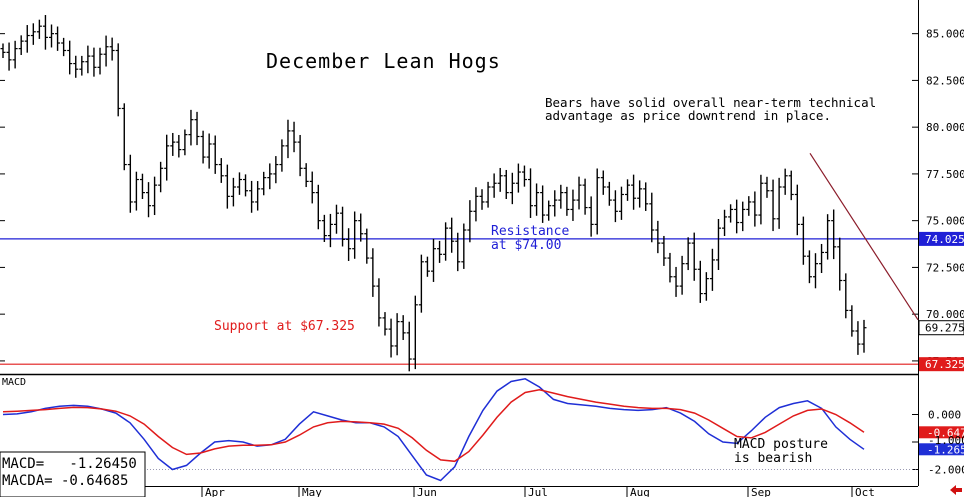 This screenshot has width=964, height=497. What do you see at coordinates (945, 432) in the screenshot?
I see `macda-value-tag-label: -0.647` at bounding box center [945, 432].